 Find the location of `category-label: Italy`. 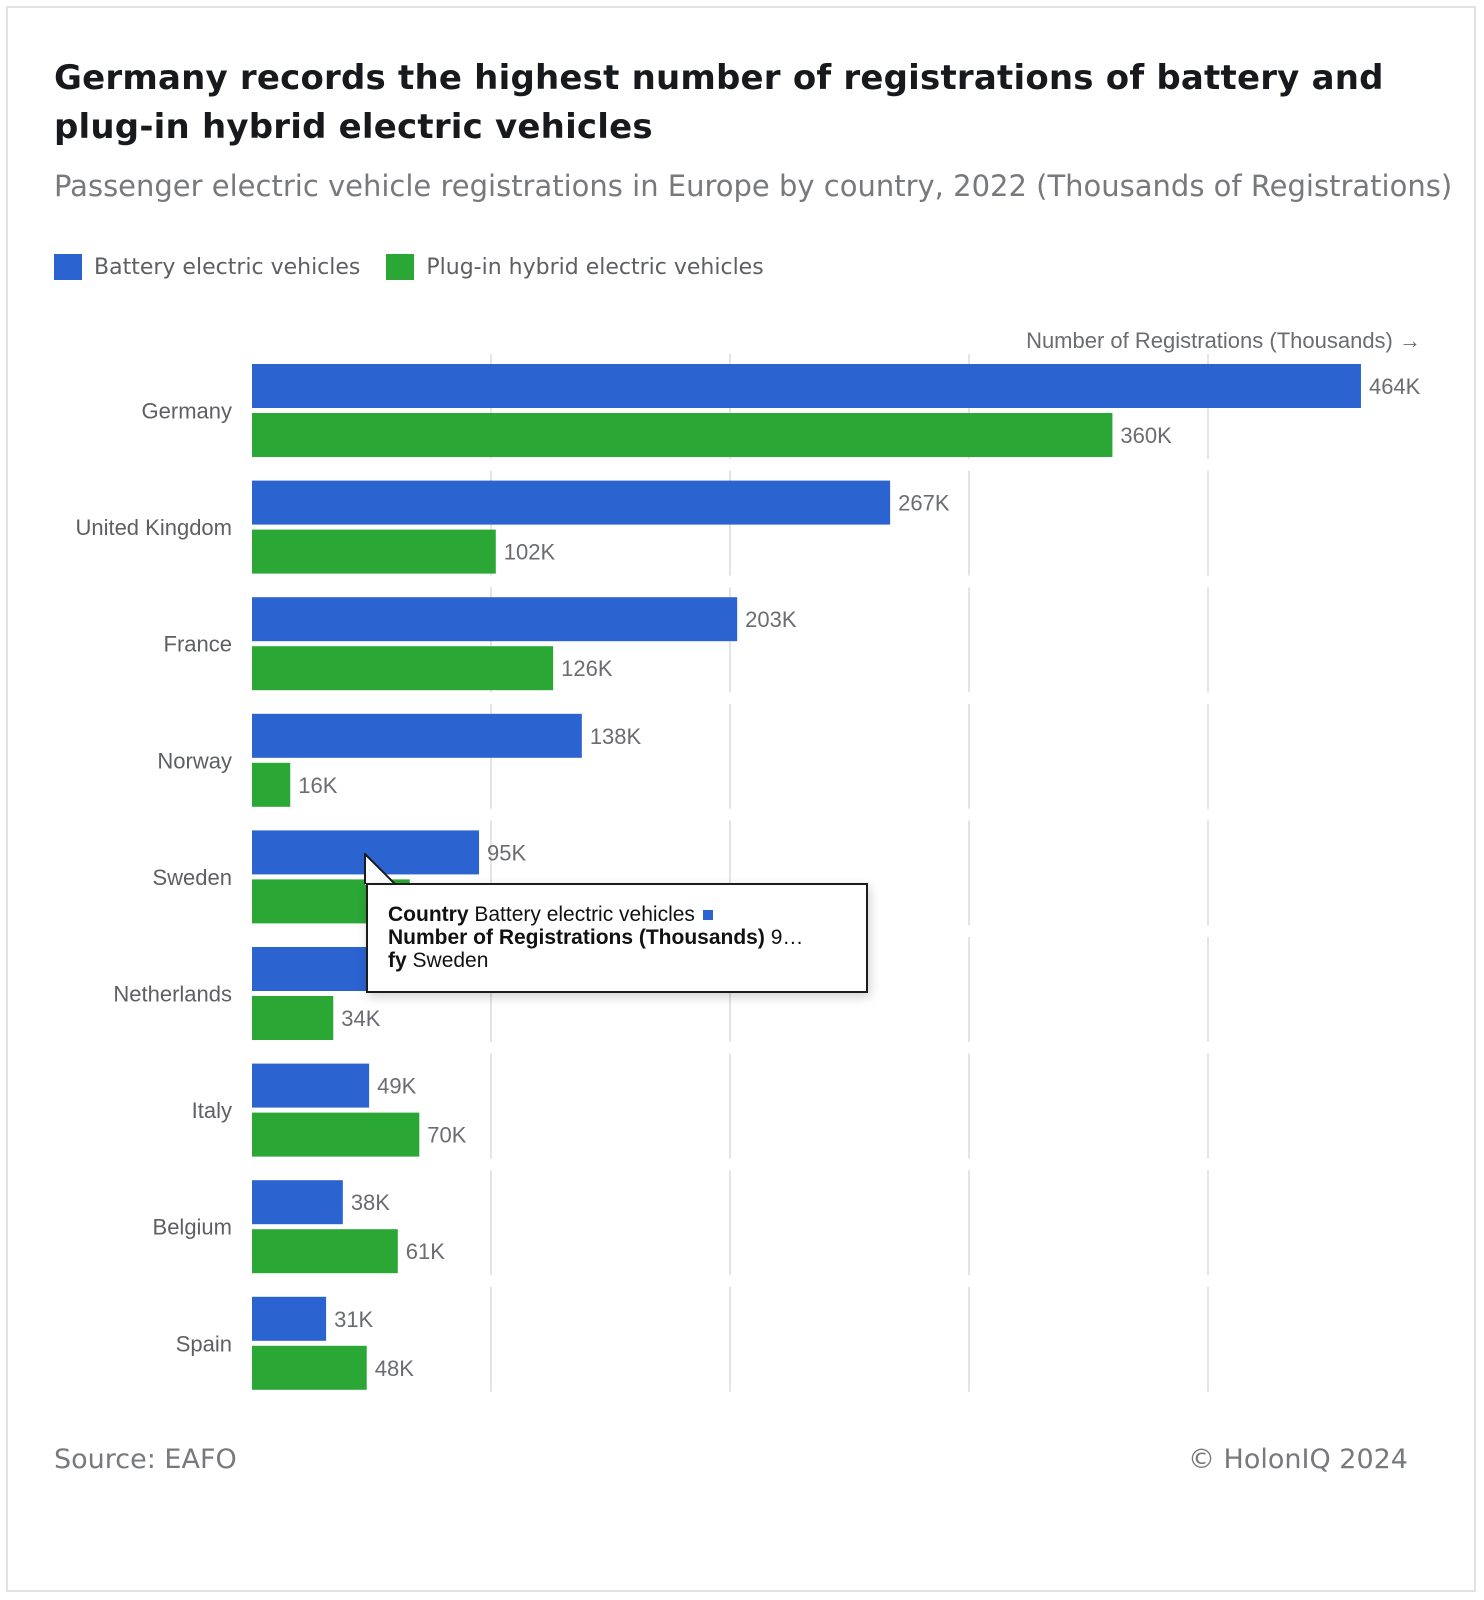

category-label: Italy is located at coordinates (212, 1110).